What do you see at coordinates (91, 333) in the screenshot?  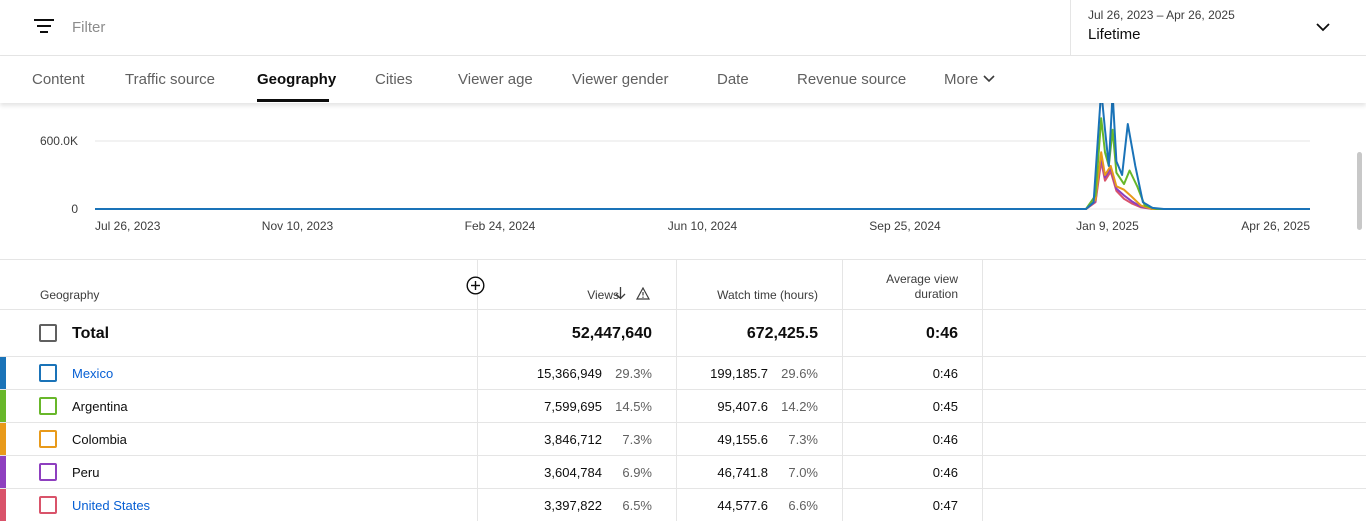 I see `total-label: Total` at bounding box center [91, 333].